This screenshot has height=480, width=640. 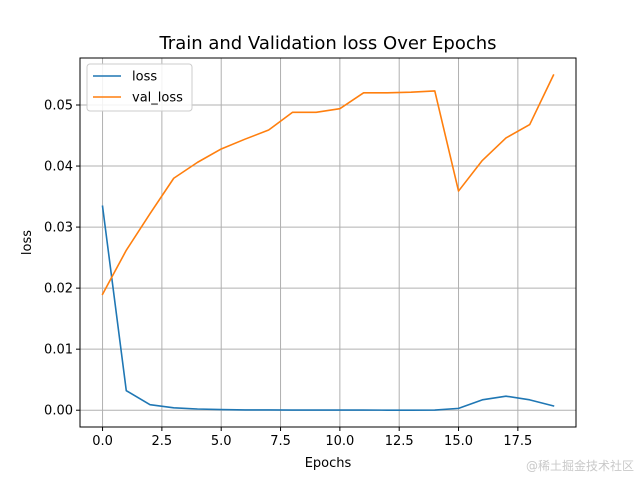 I want to click on legend-label-val-loss: val_loss, so click(x=157, y=98).